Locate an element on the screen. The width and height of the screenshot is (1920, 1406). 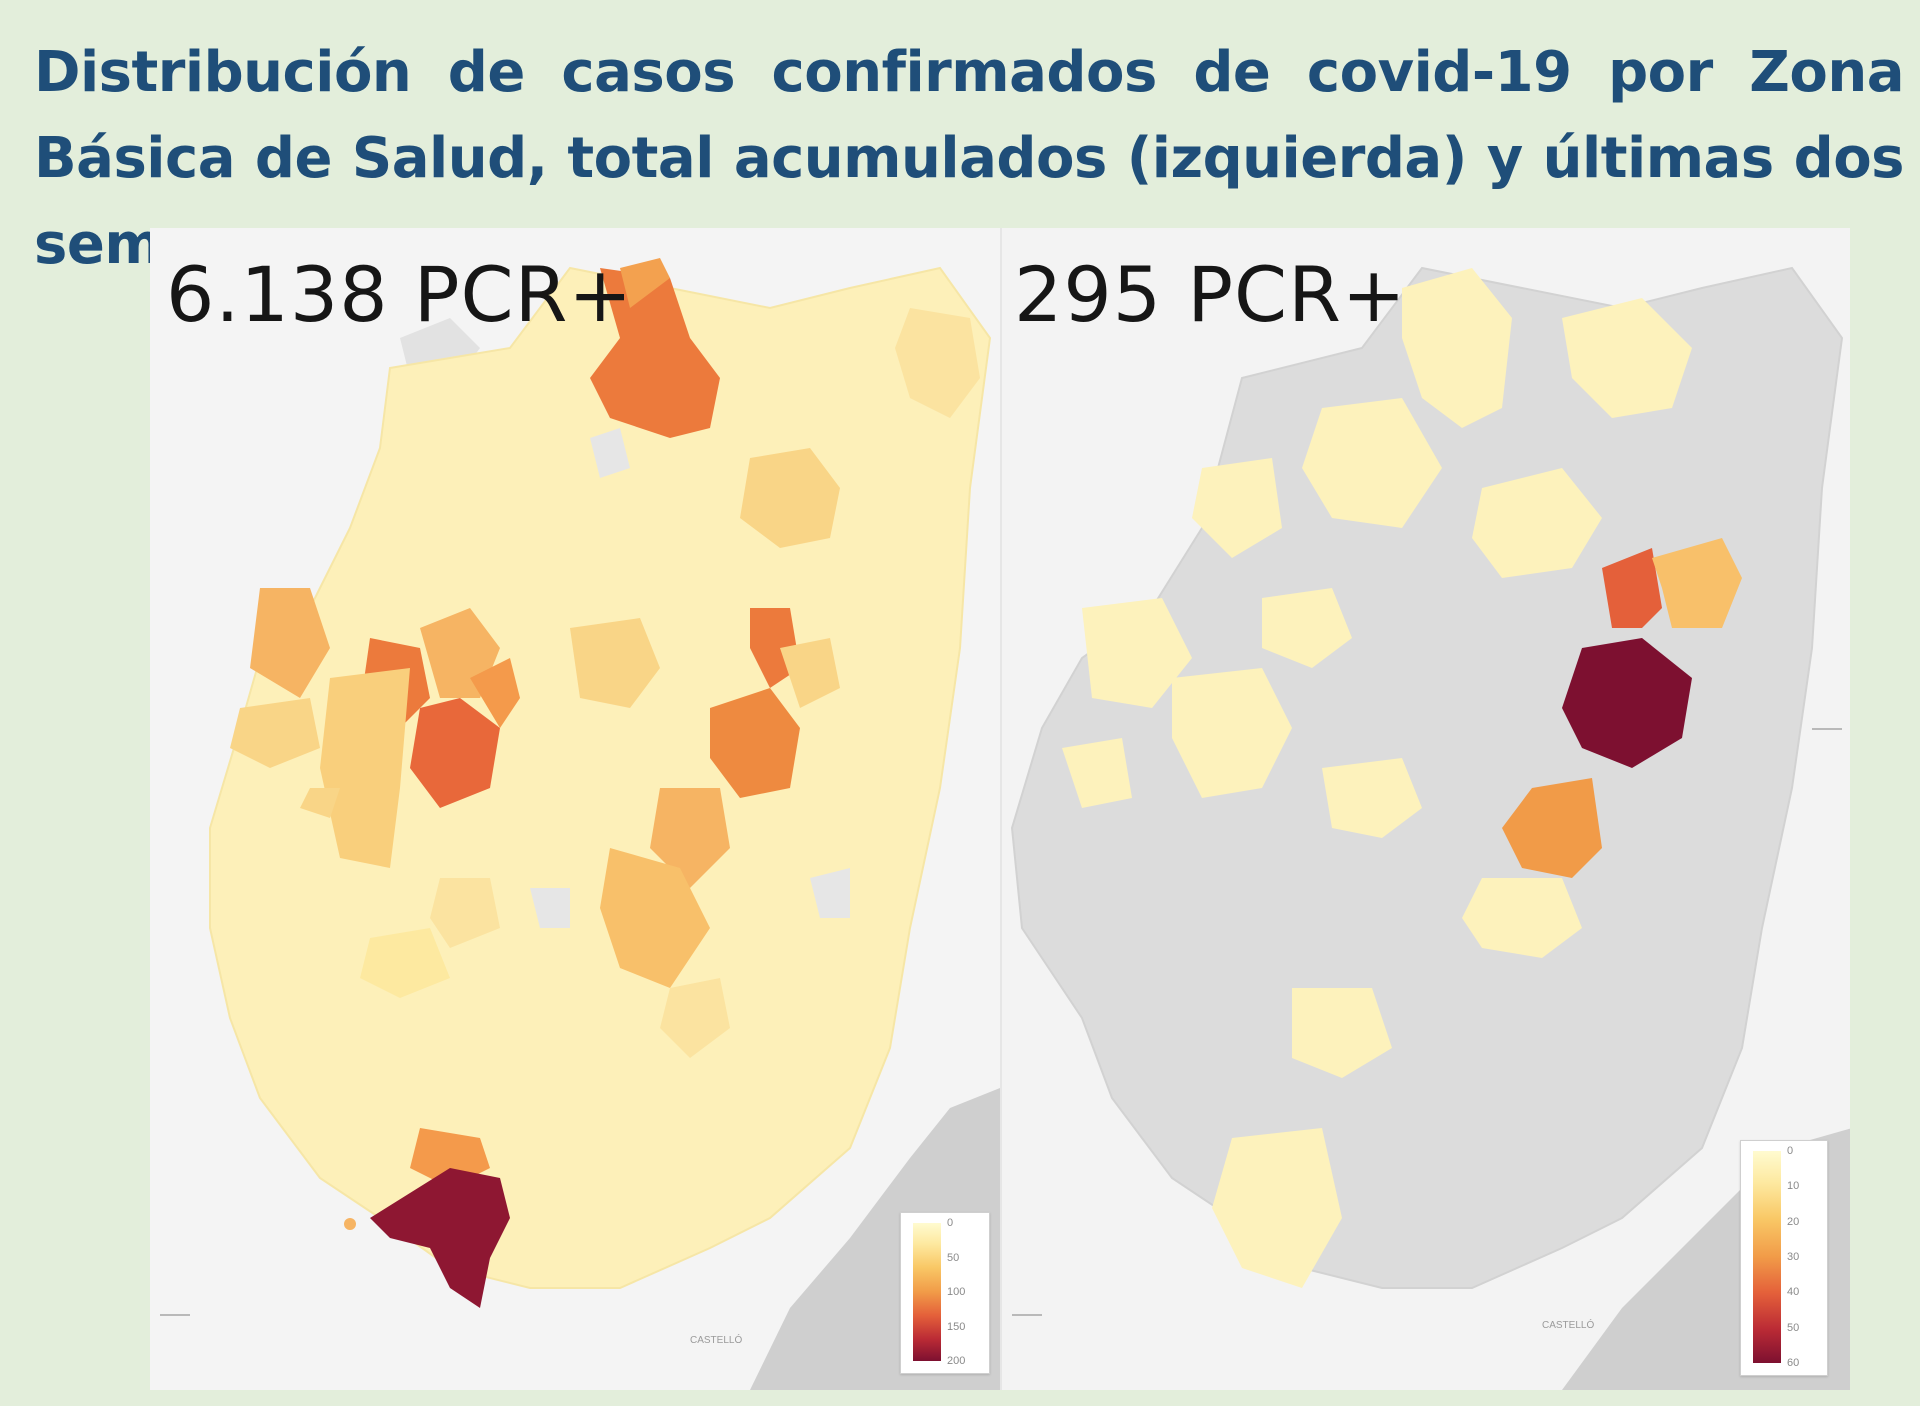
zone-north-high is located at coordinates (655, 353).